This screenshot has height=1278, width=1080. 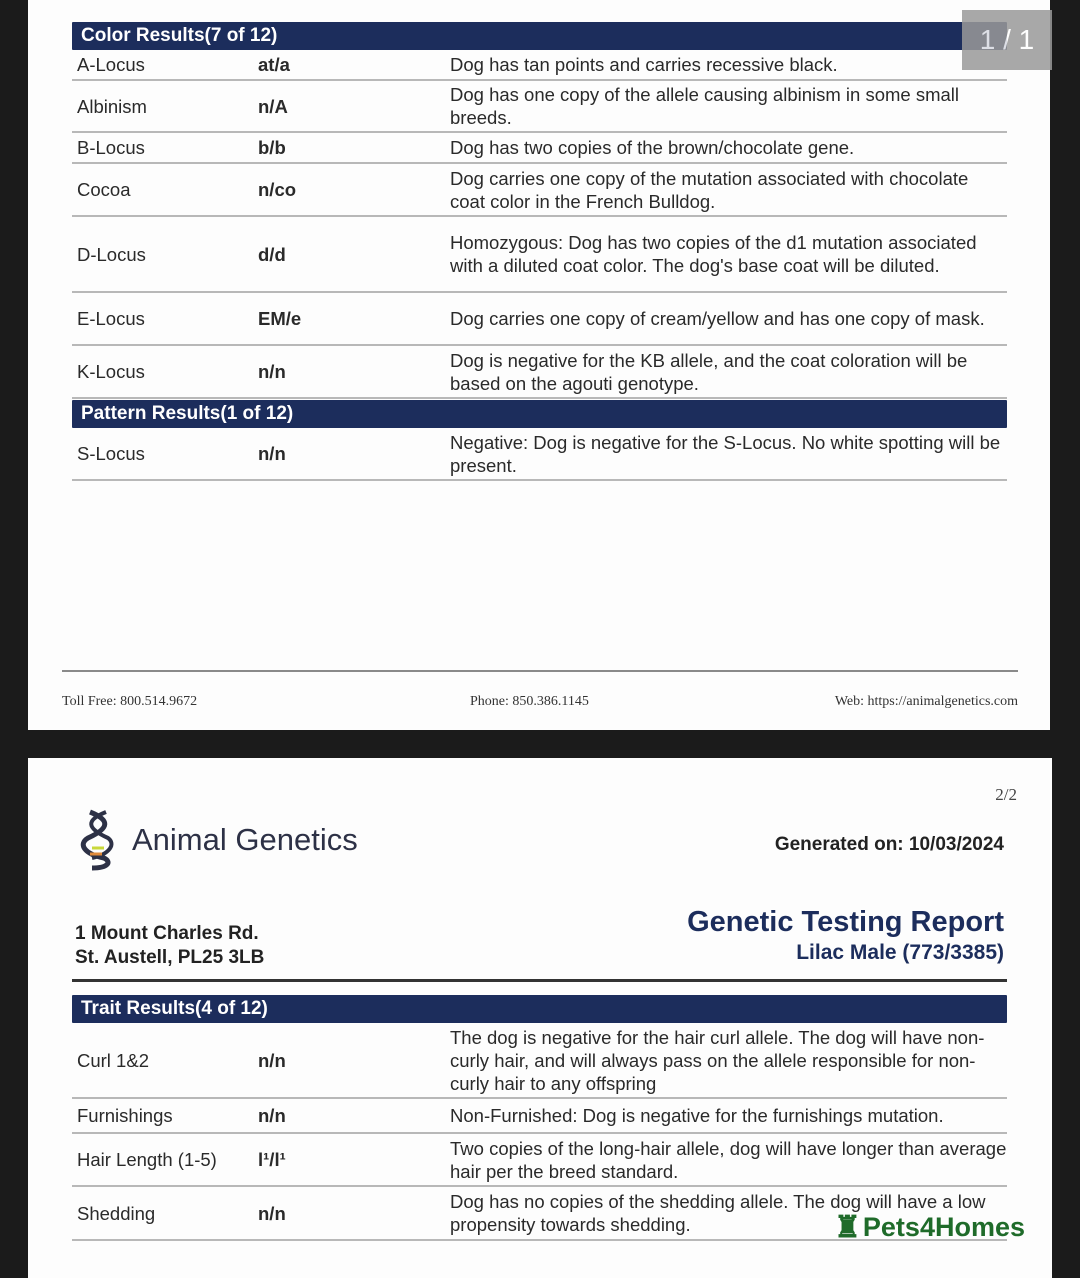 What do you see at coordinates (540, 671) in the screenshot?
I see `footer-divider` at bounding box center [540, 671].